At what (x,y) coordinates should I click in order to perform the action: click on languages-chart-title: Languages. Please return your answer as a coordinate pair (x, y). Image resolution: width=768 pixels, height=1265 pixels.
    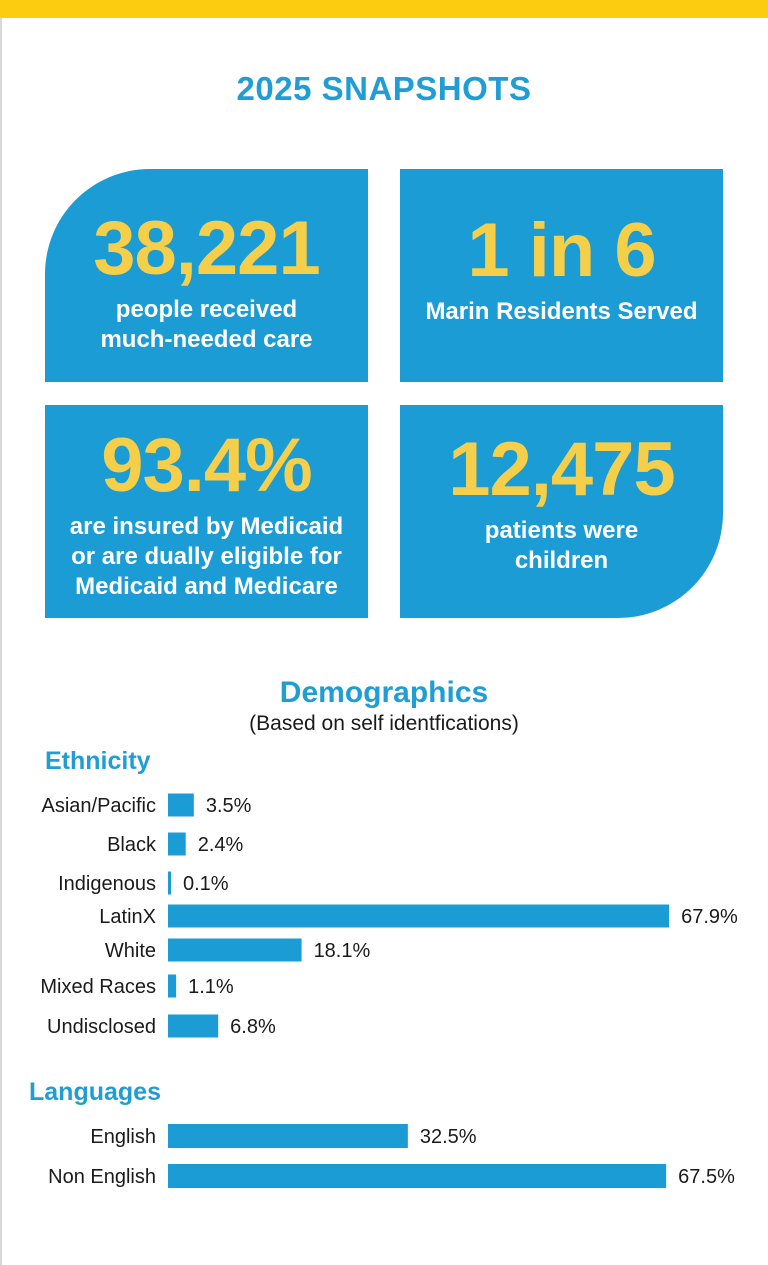
    Looking at the image, I should click on (95, 1092).